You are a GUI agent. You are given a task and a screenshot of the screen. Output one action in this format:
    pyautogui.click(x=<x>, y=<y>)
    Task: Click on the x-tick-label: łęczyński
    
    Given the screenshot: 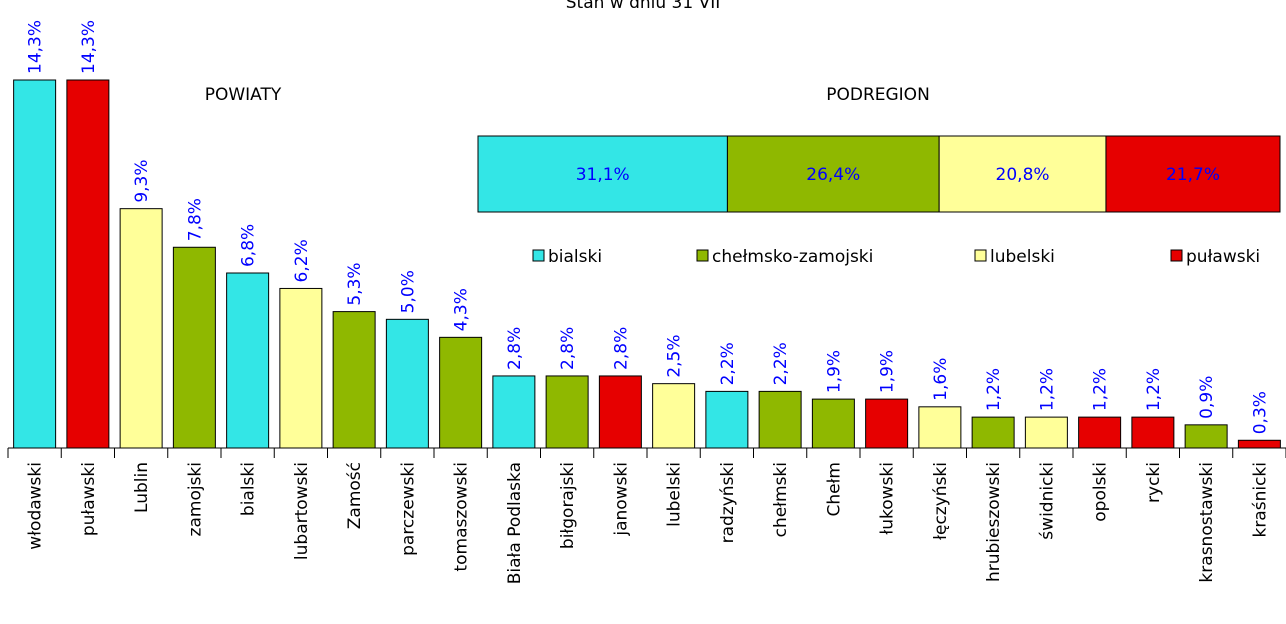 What is the action you would take?
    pyautogui.click(x=941, y=501)
    